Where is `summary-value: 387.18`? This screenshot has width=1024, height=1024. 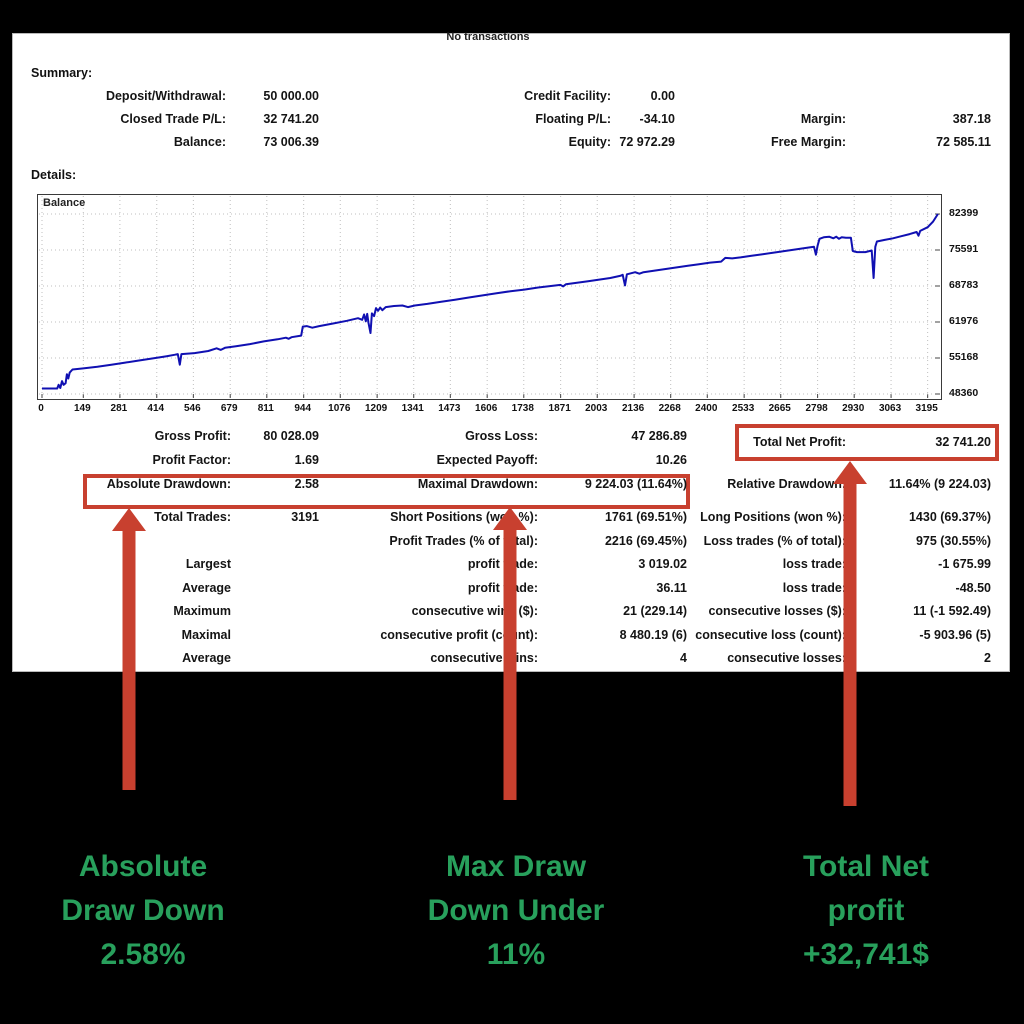
summary-value: 387.18 is located at coordinates (971, 119).